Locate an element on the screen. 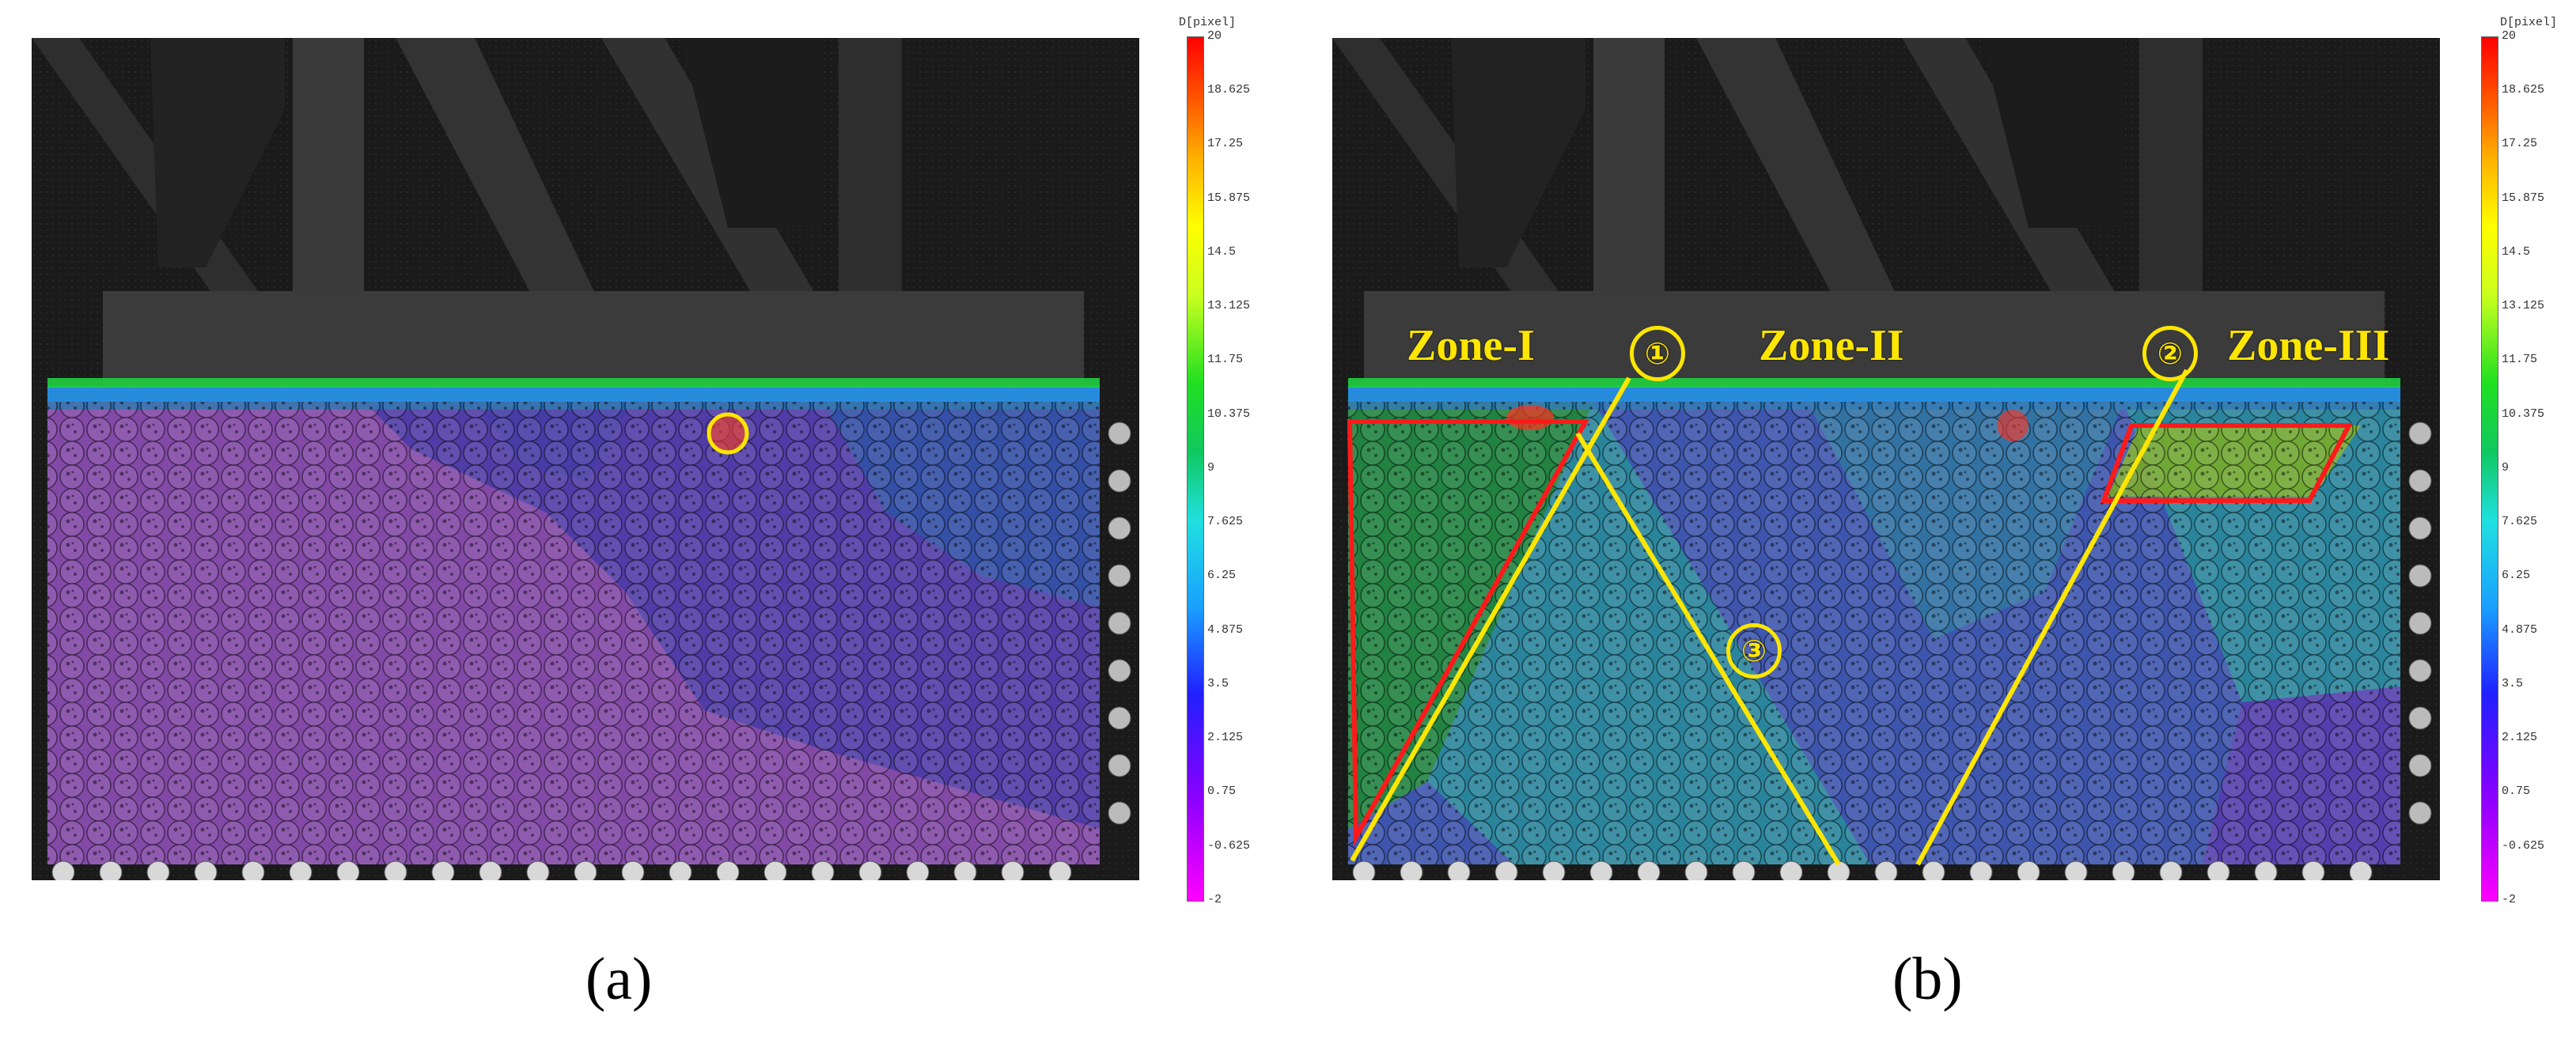 The height and width of the screenshot is (1040, 2576). marker-2: ② is located at coordinates (2170, 353).